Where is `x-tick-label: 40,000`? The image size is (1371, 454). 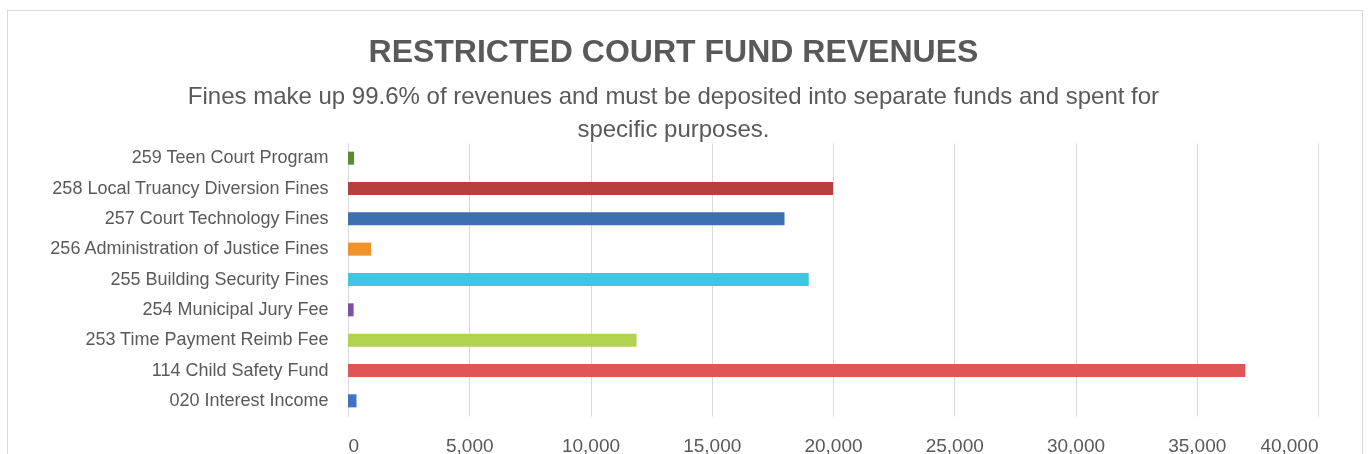 x-tick-label: 40,000 is located at coordinates (1289, 444).